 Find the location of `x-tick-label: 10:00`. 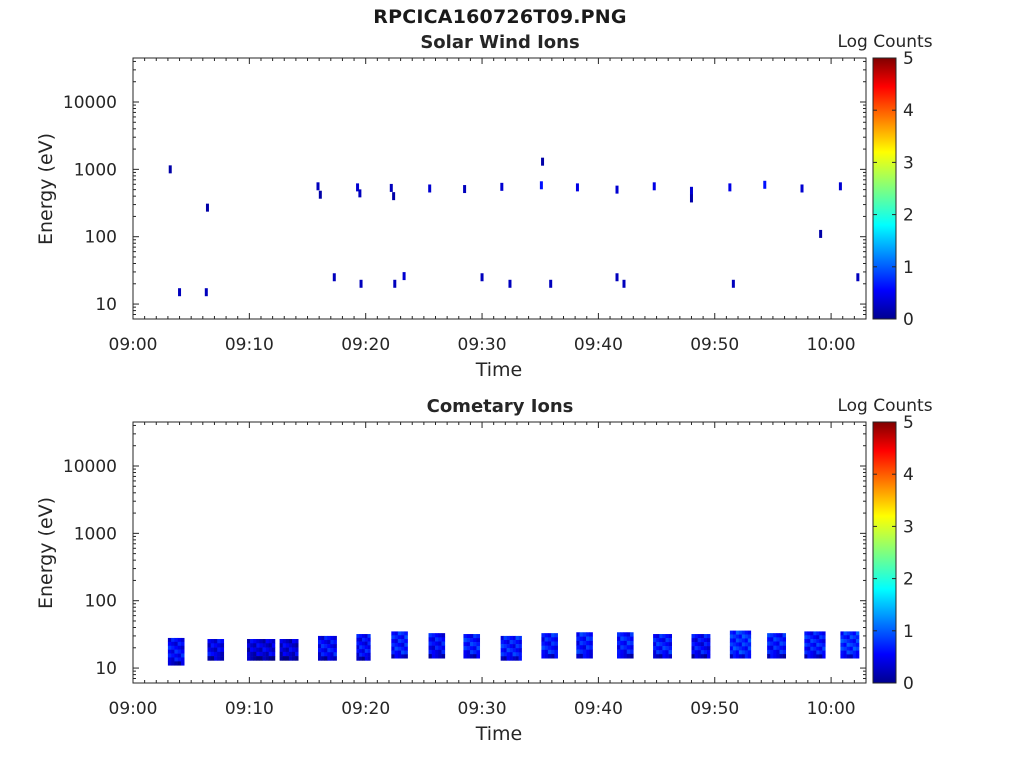

x-tick-label: 10:00 is located at coordinates (831, 345).